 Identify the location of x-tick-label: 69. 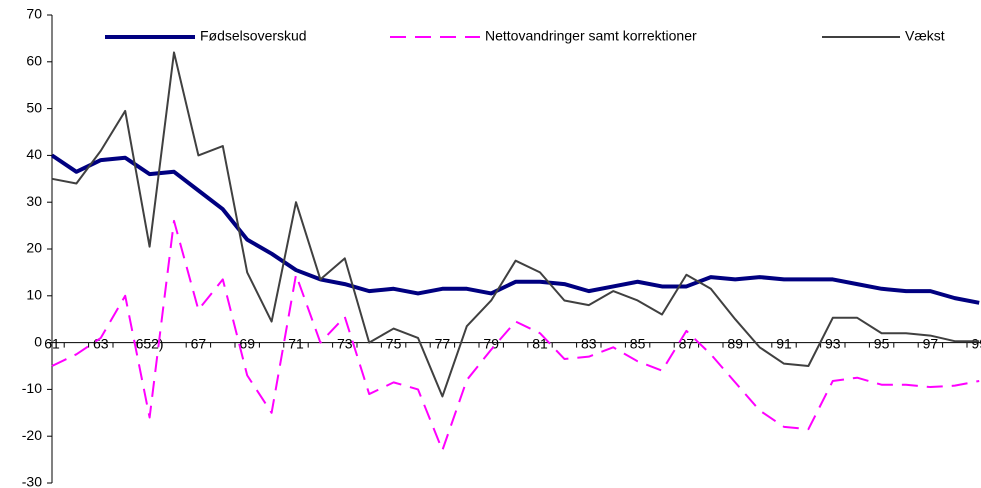
(247, 343).